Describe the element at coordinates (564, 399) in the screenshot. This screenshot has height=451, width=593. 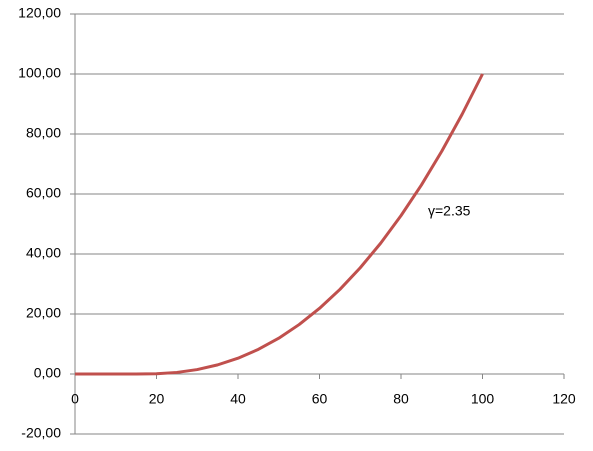
I see `x-tick-label: 120` at that location.